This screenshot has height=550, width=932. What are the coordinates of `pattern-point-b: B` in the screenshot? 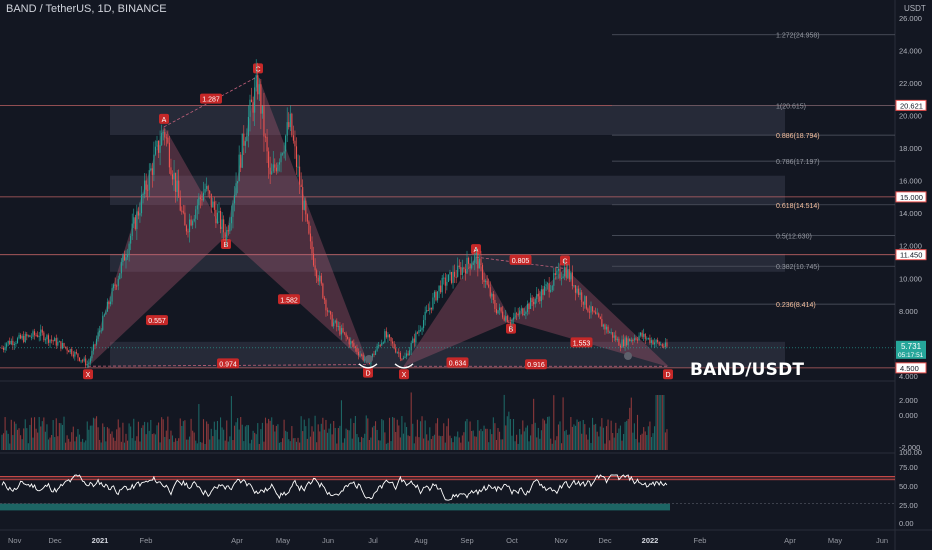 It's located at (226, 243).